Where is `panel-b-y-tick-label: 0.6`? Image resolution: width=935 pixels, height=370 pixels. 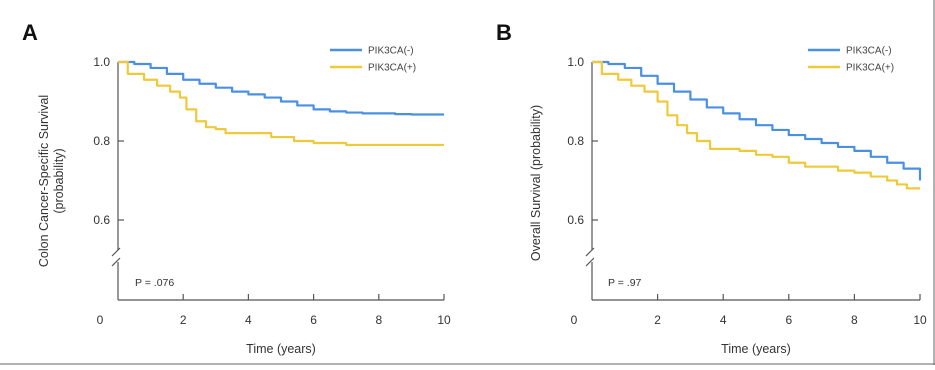
panel-b-y-tick-label: 0.6 is located at coordinates (575, 220).